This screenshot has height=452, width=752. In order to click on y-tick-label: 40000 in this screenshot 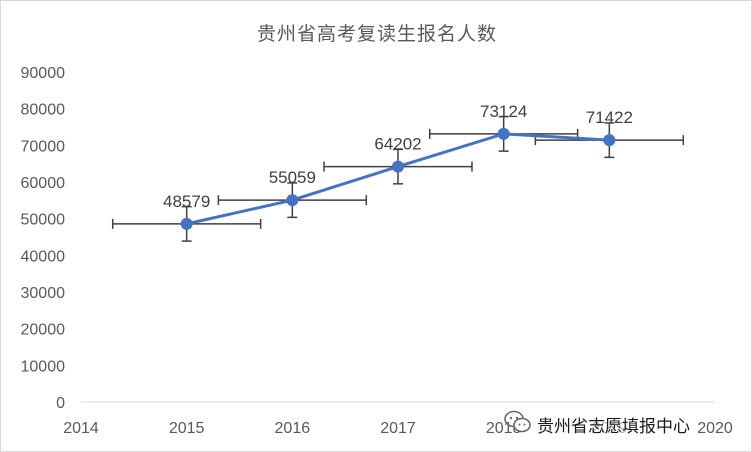, I will do `click(43, 256)`.